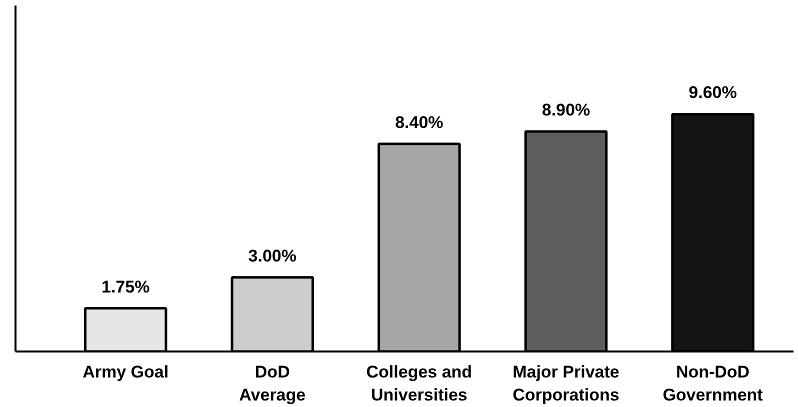 This screenshot has width=798, height=407. What do you see at coordinates (712, 92) in the screenshot?
I see `data-label: 9.60%` at bounding box center [712, 92].